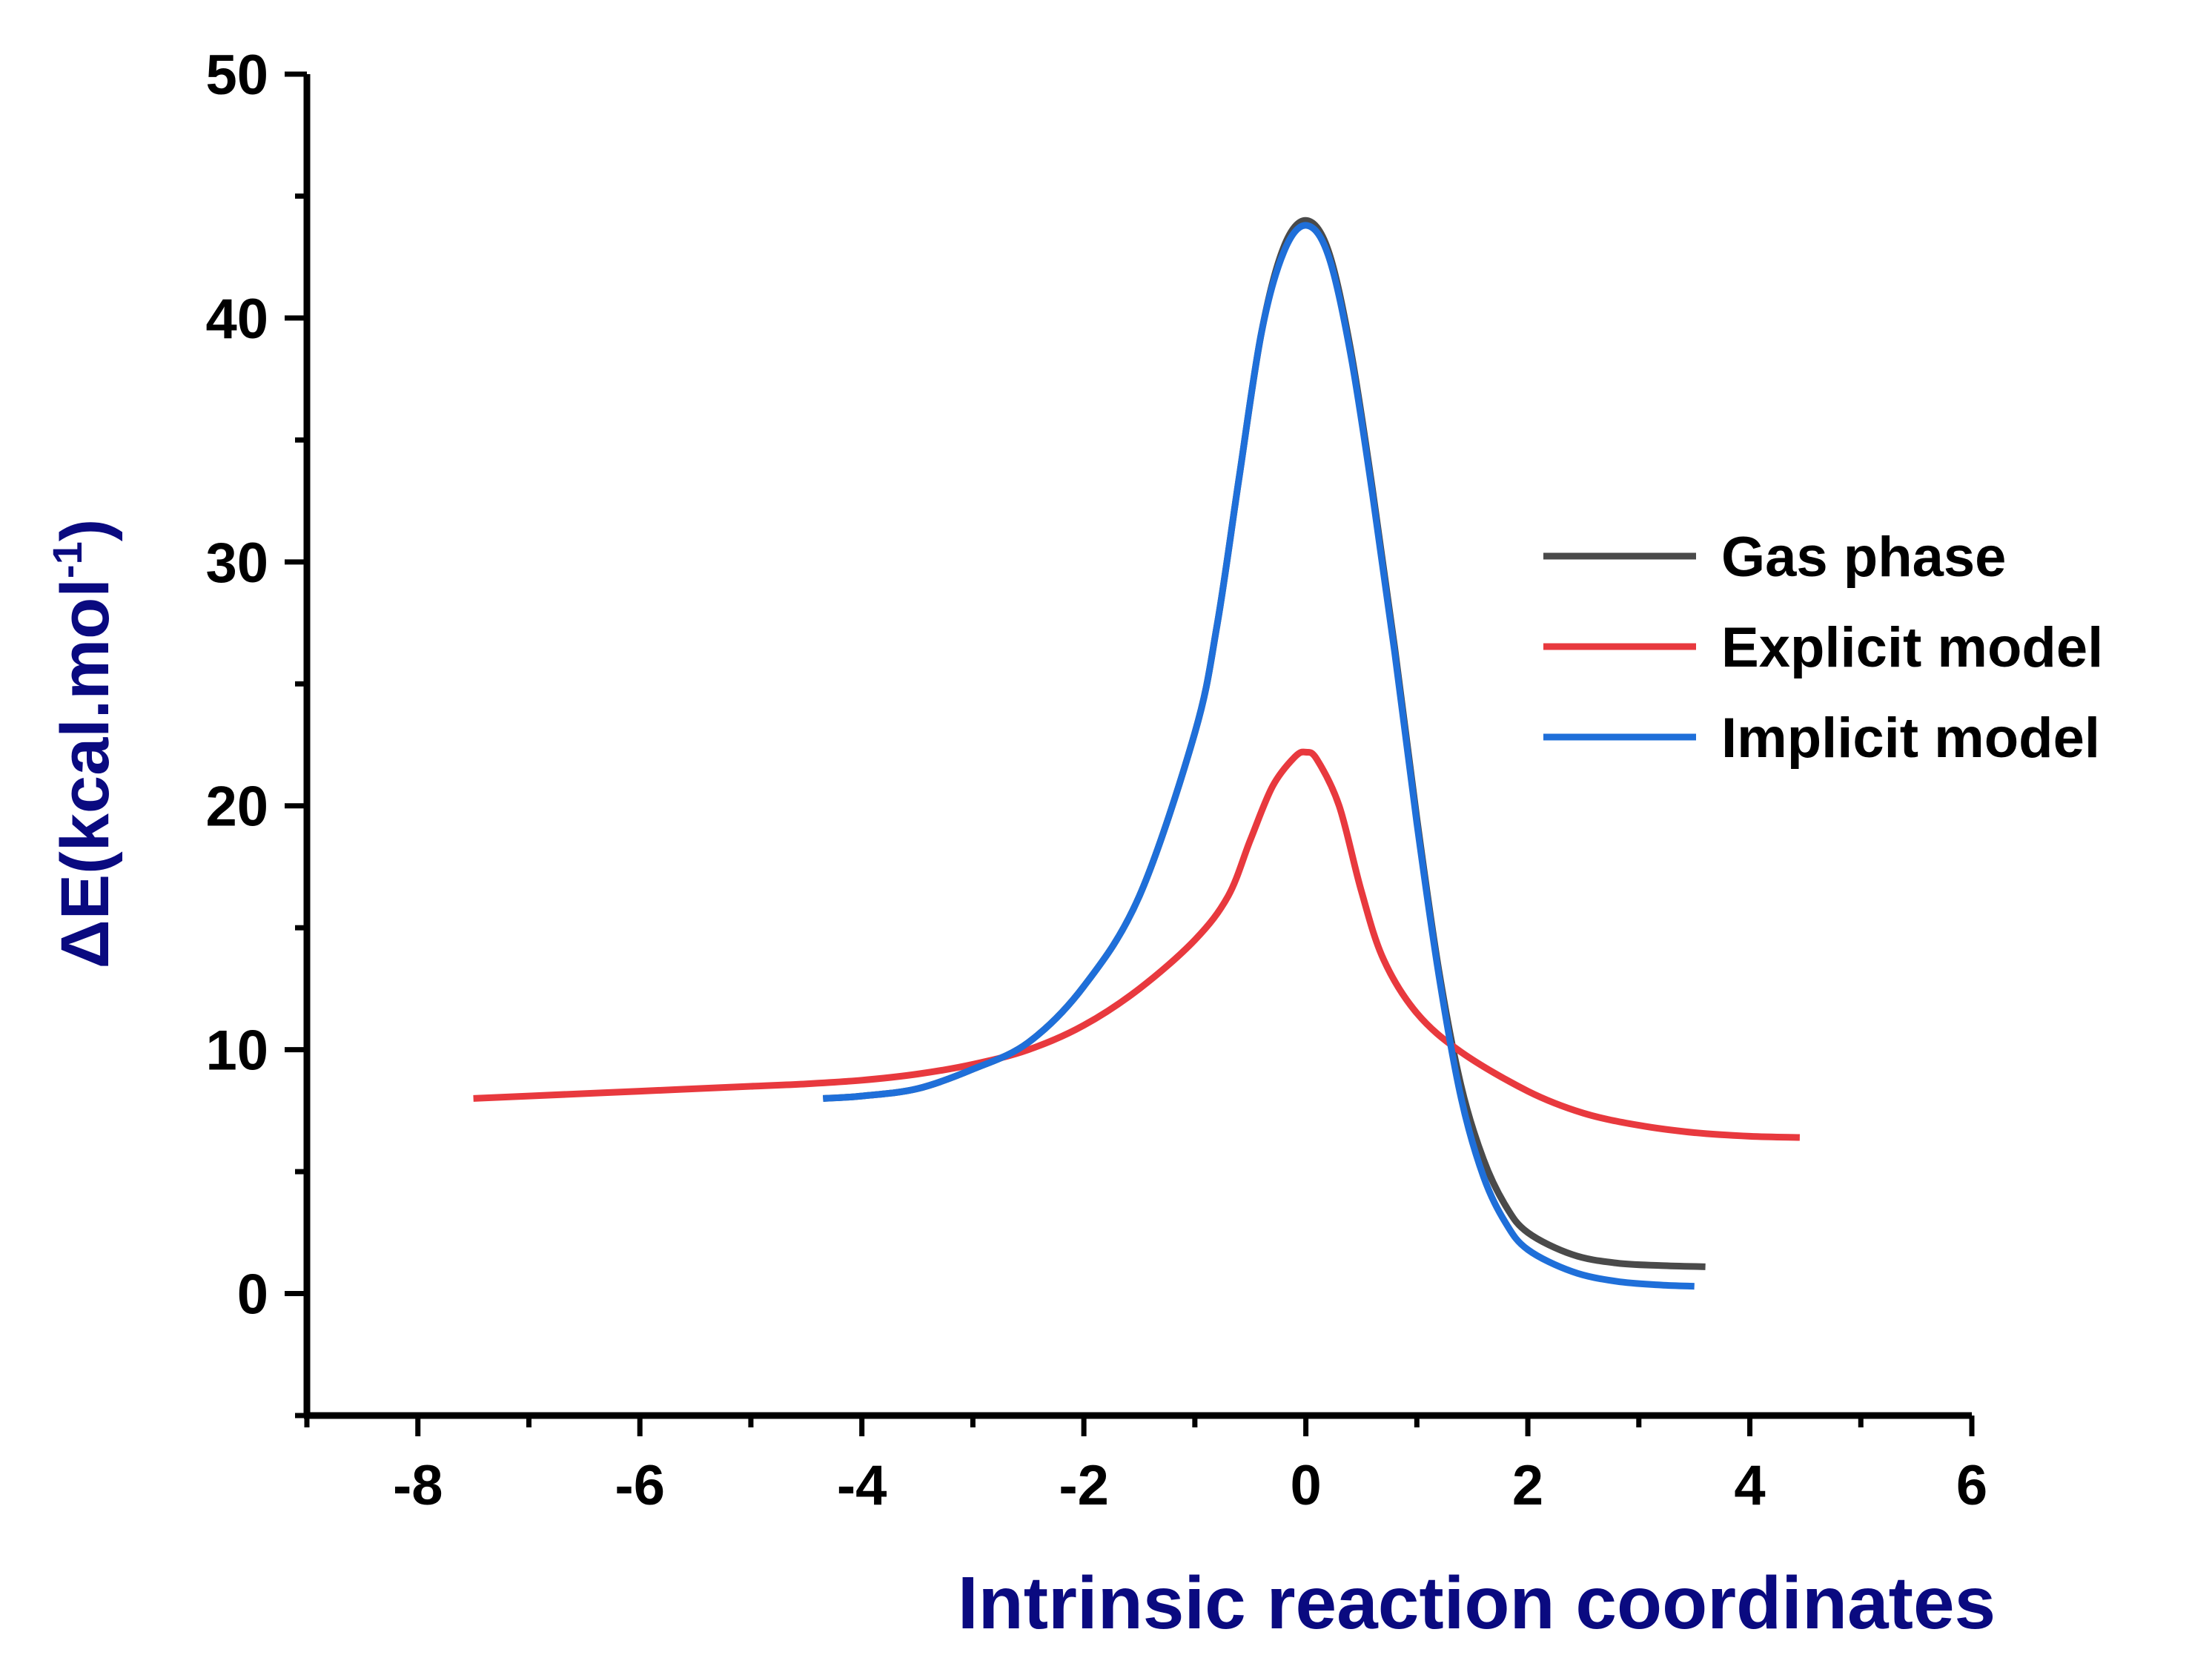 This screenshot has height=1658, width=2212. I want to click on x-tick-label: 4, so click(1749, 1485).